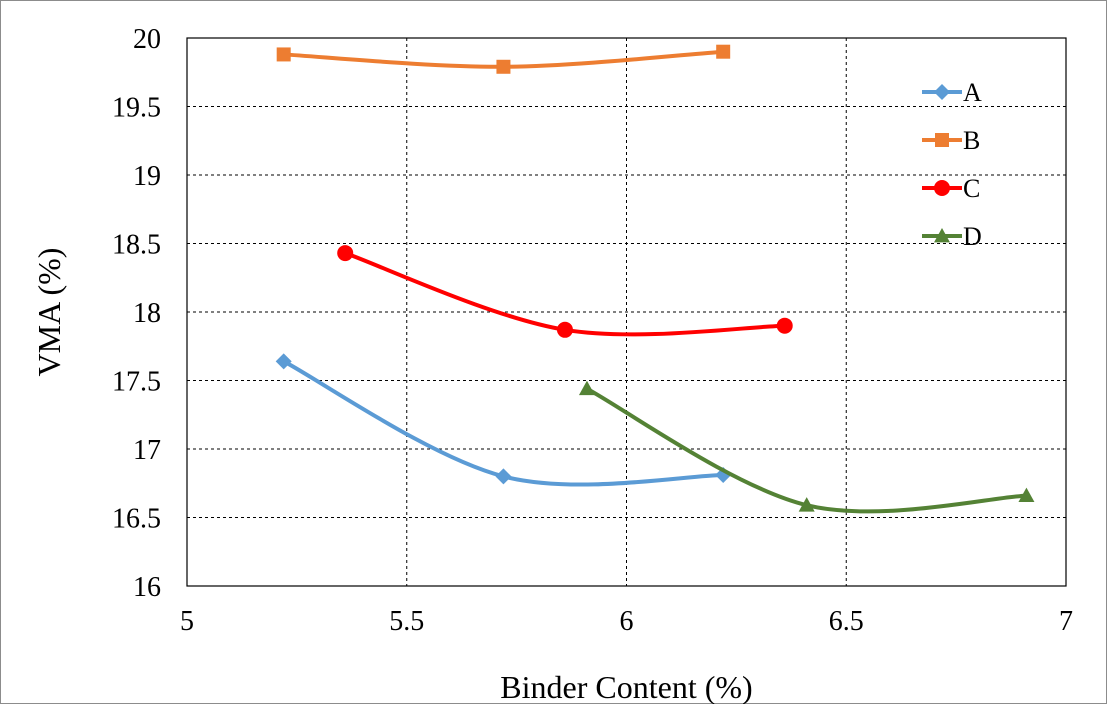 This screenshot has width=1107, height=704. Describe the element at coordinates (147, 450) in the screenshot. I see `y-tick-label: 17` at that location.